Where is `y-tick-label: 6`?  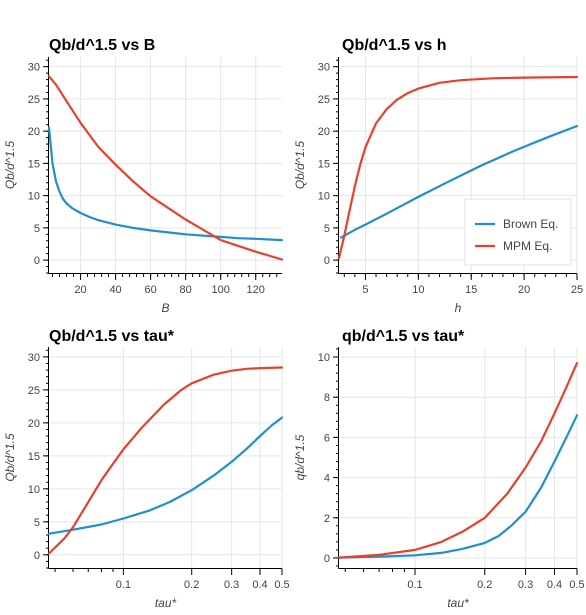 y-tick-label: 6 is located at coordinates (327, 438).